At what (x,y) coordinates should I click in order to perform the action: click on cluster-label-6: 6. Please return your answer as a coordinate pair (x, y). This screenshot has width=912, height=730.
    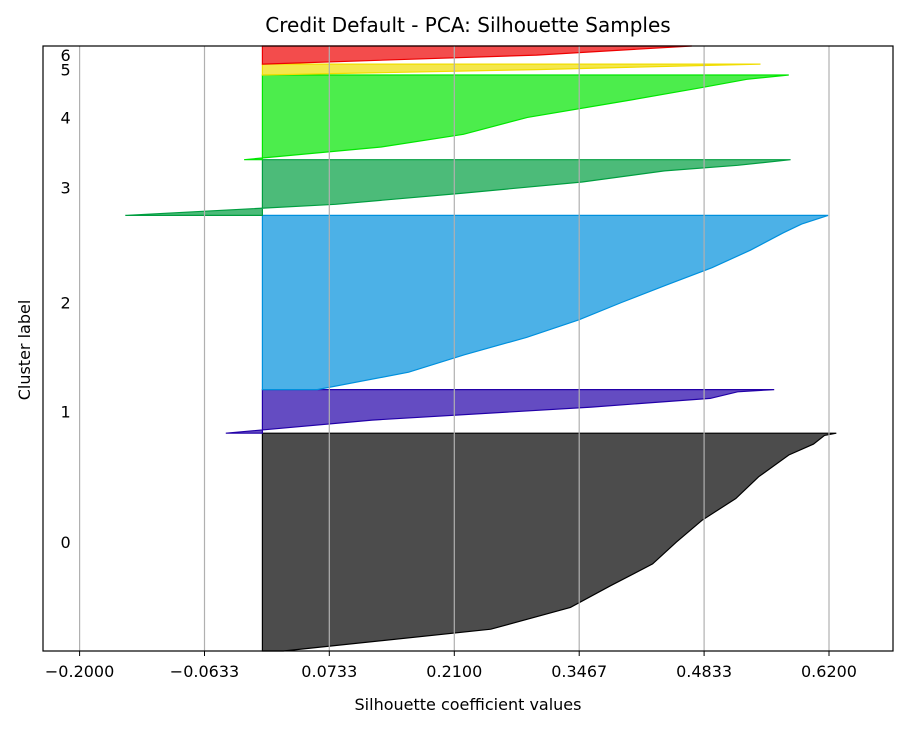
    Looking at the image, I should click on (66, 55).